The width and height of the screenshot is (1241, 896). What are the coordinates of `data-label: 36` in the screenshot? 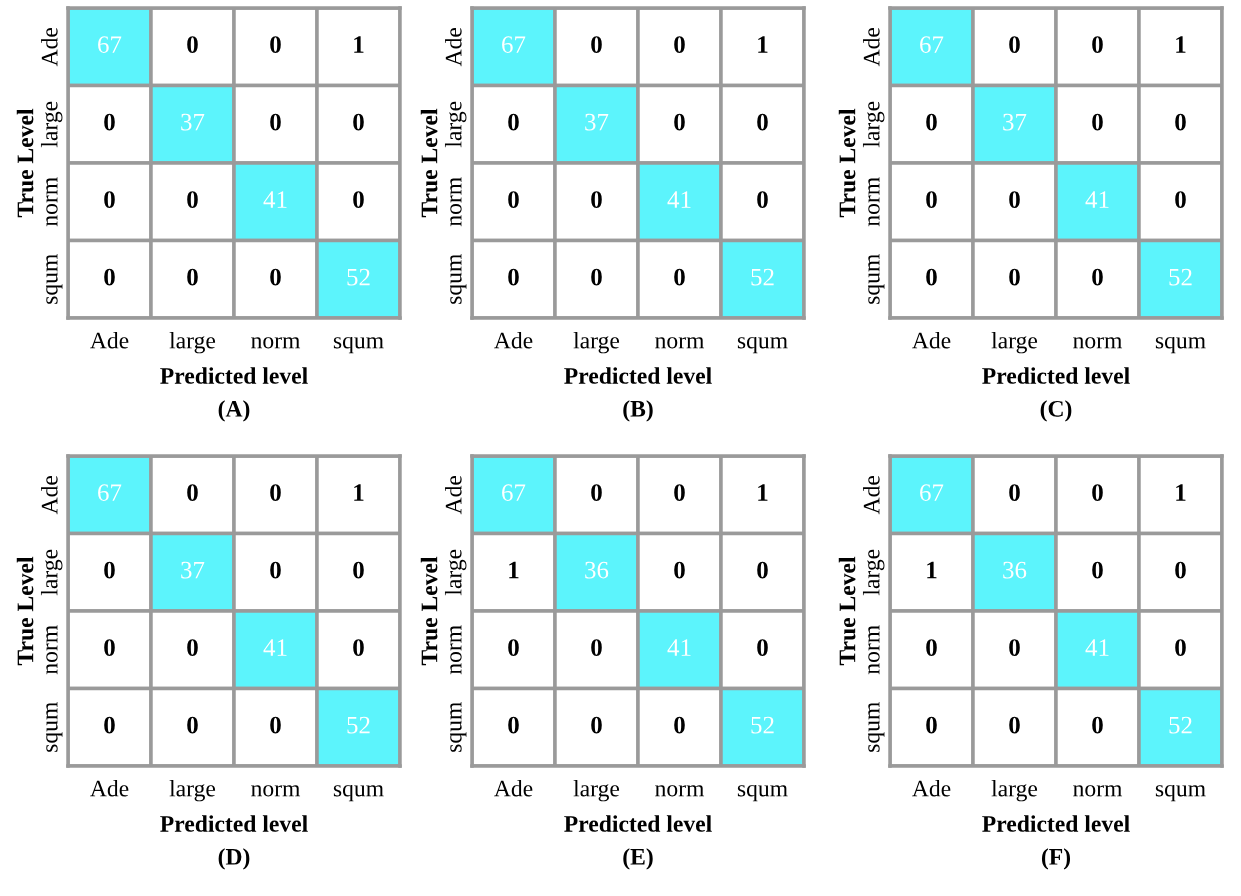 It's located at (597, 570).